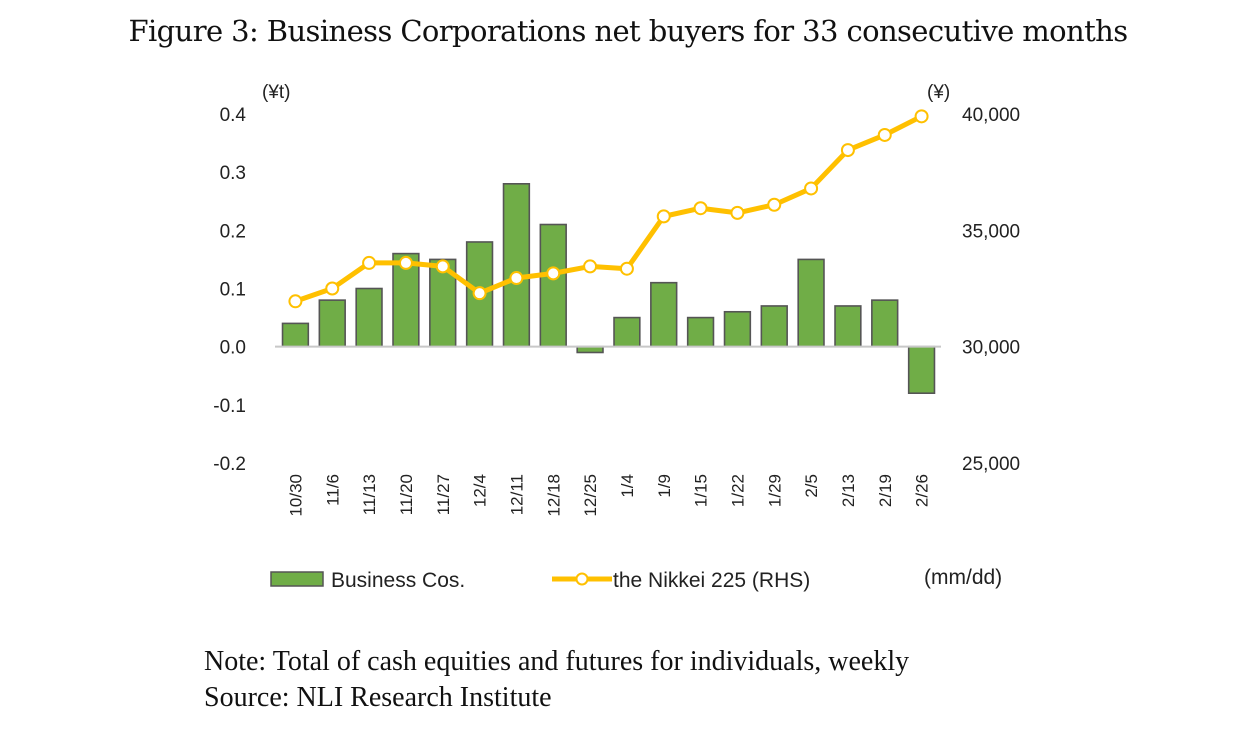 This screenshot has width=1256, height=748. I want to click on y-tick-label: 0.4, so click(233, 115).